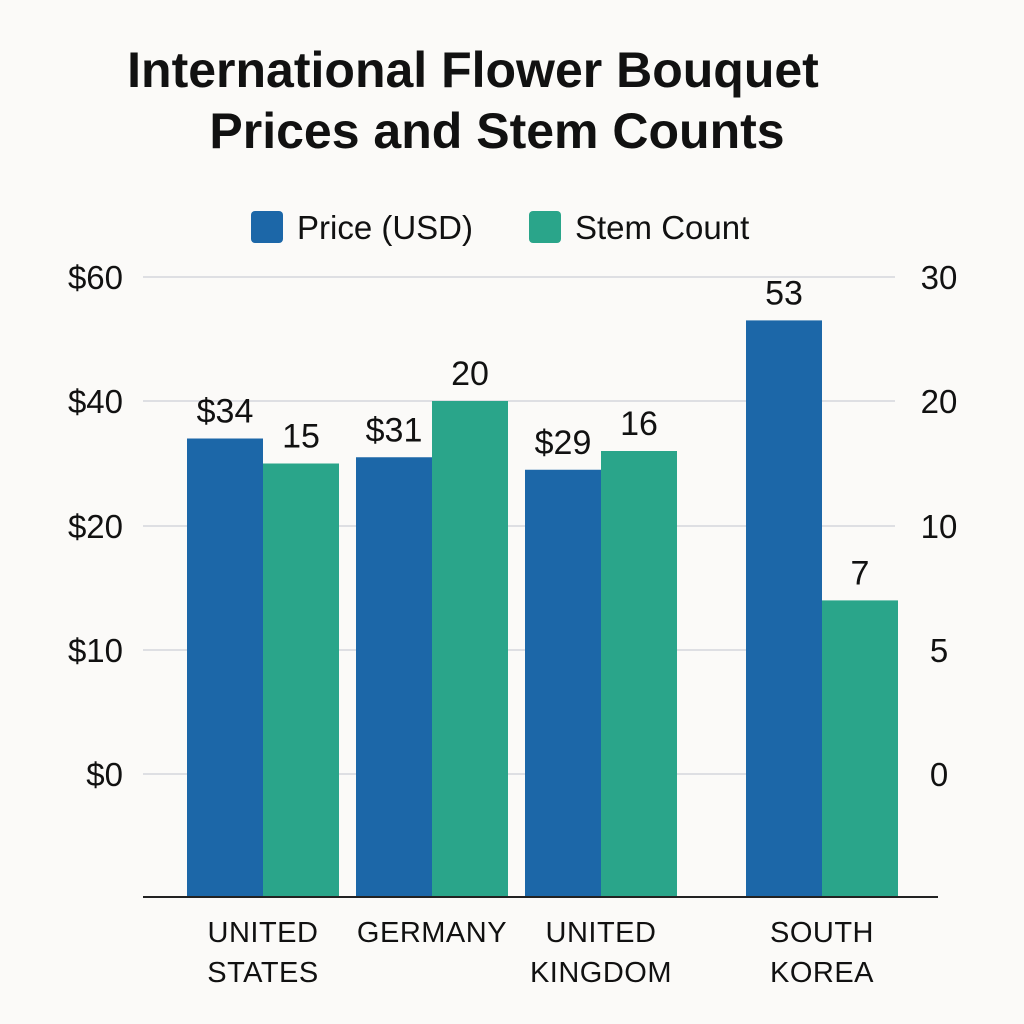 The height and width of the screenshot is (1024, 1024). I want to click on category-label: STATES, so click(263, 973).